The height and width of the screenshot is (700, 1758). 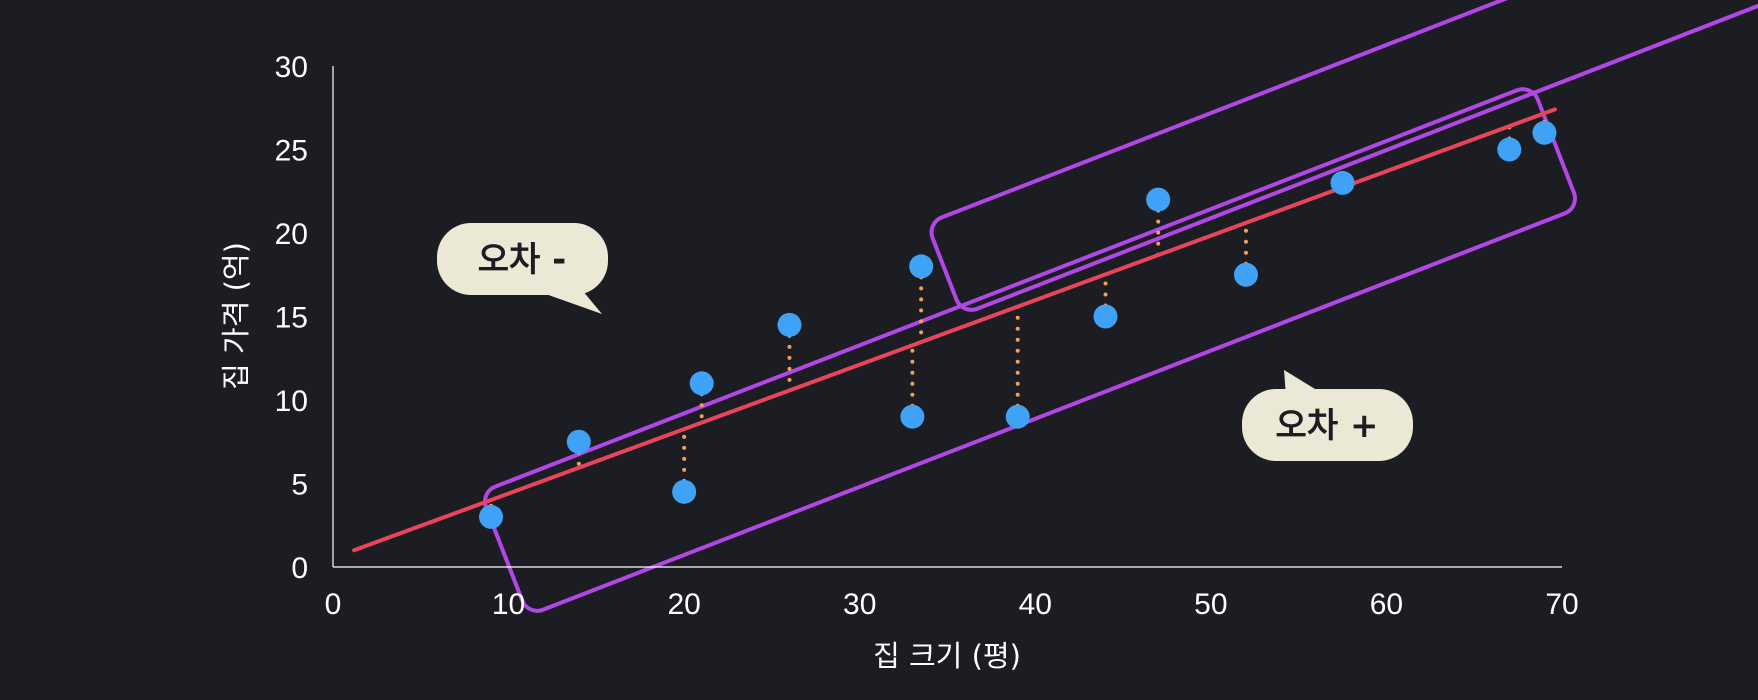 I want to click on y-tick-label: 10, so click(x=291, y=401).